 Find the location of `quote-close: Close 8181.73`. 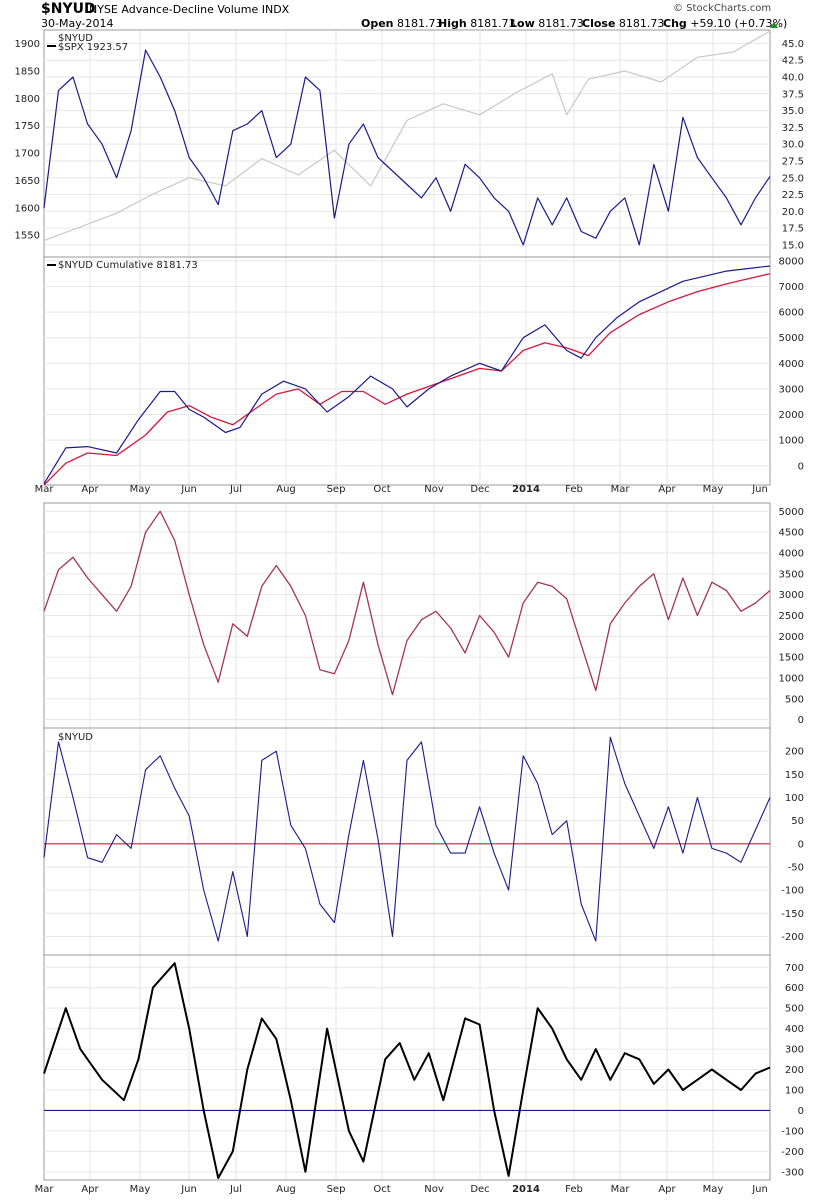

quote-close: Close 8181.73 is located at coordinates (623, 23).